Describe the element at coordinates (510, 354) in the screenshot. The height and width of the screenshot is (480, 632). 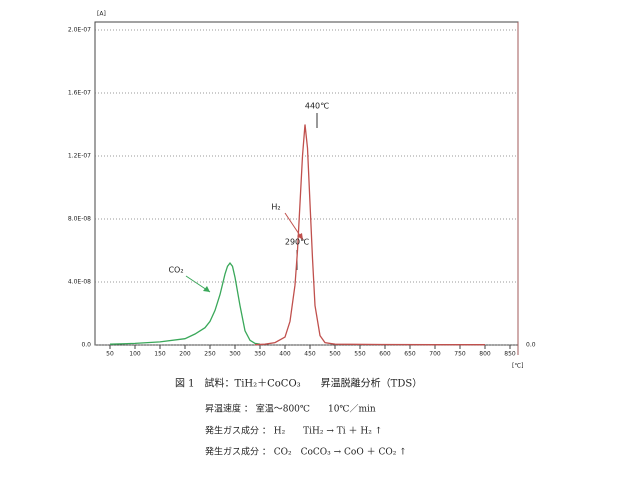
I see `x-tick-label: 850` at that location.